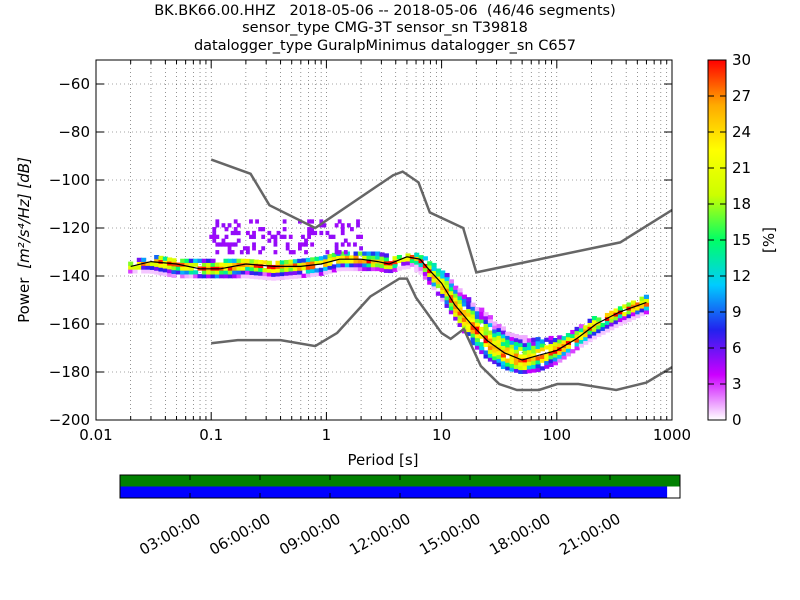  I want to click on y-tick-label: −80, so click(74, 132).